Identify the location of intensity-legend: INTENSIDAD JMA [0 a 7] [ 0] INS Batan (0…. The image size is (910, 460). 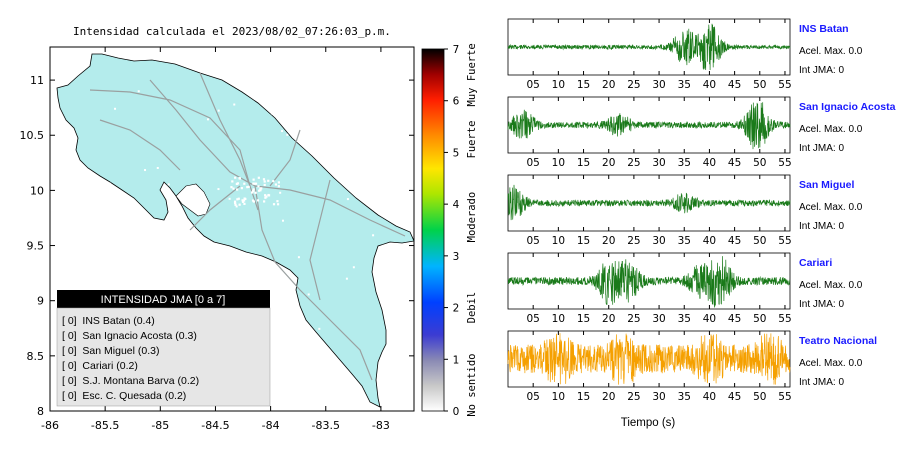
(163, 348).